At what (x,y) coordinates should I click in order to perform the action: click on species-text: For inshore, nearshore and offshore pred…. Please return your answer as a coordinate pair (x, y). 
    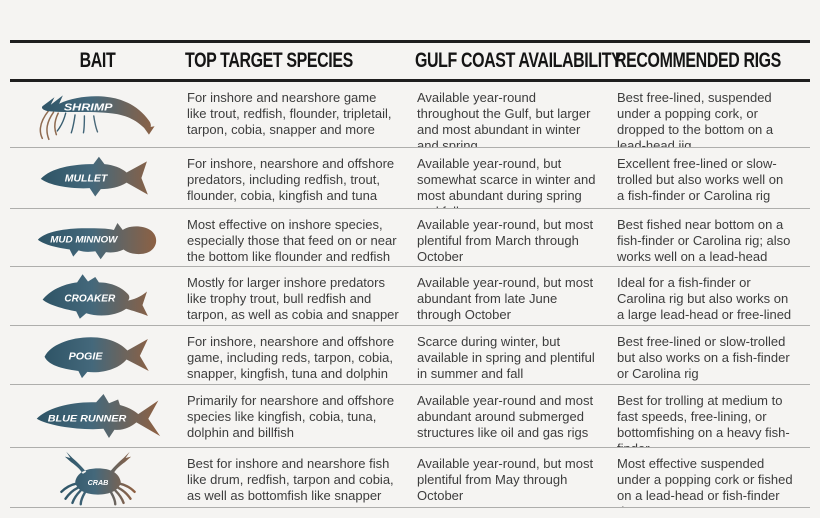
    Looking at the image, I should click on (291, 179).